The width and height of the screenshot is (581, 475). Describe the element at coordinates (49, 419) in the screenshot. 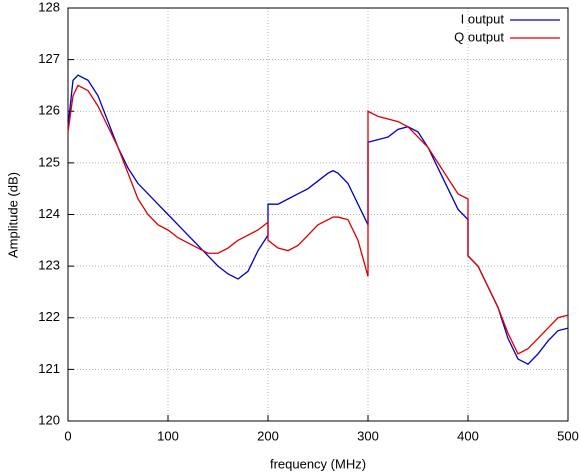

I see `y-tick-label: 120` at that location.